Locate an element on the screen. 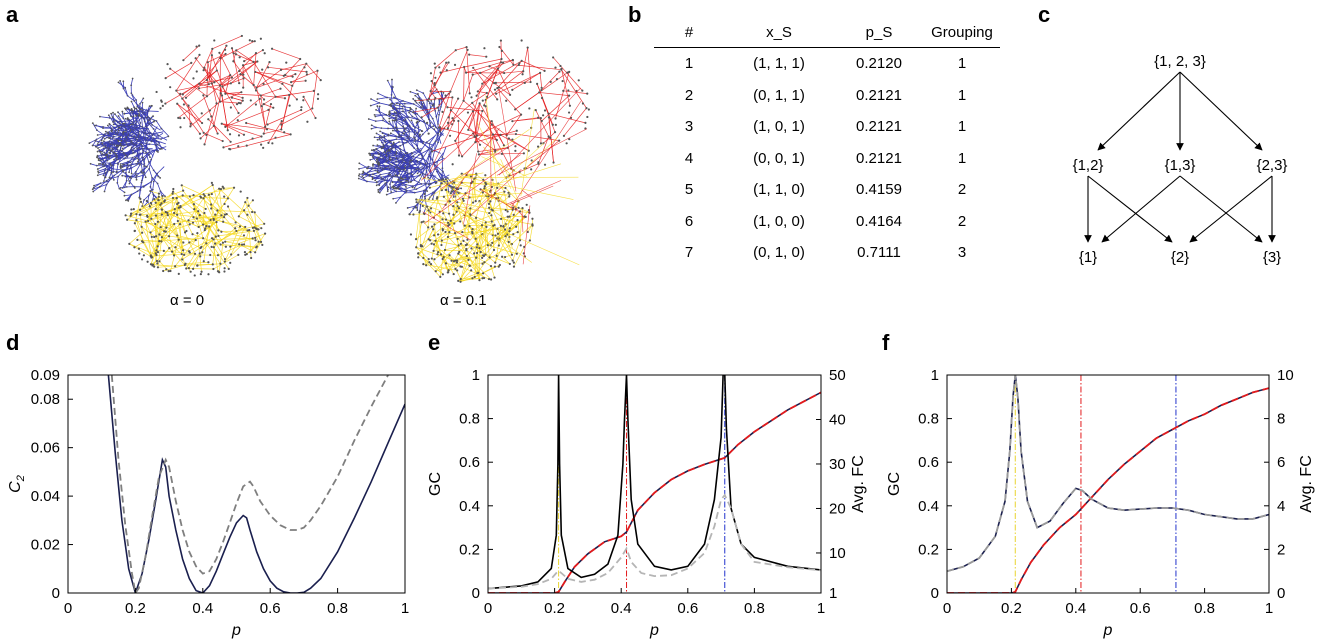 This screenshot has height=644, width=1322. cell-xs: (0, 1, 0) is located at coordinates (779, 253).